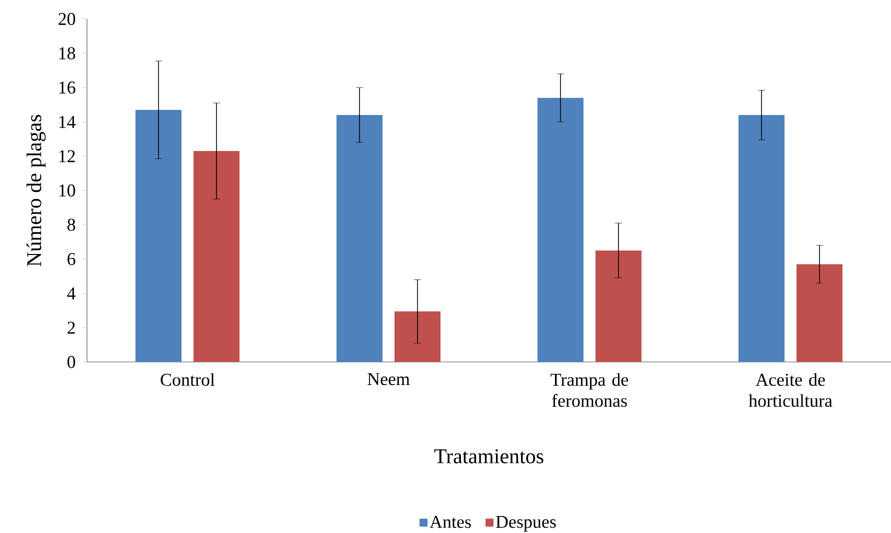 The image size is (891, 533). Describe the element at coordinates (67, 190) in the screenshot. I see `y-tick-label: 10` at that location.